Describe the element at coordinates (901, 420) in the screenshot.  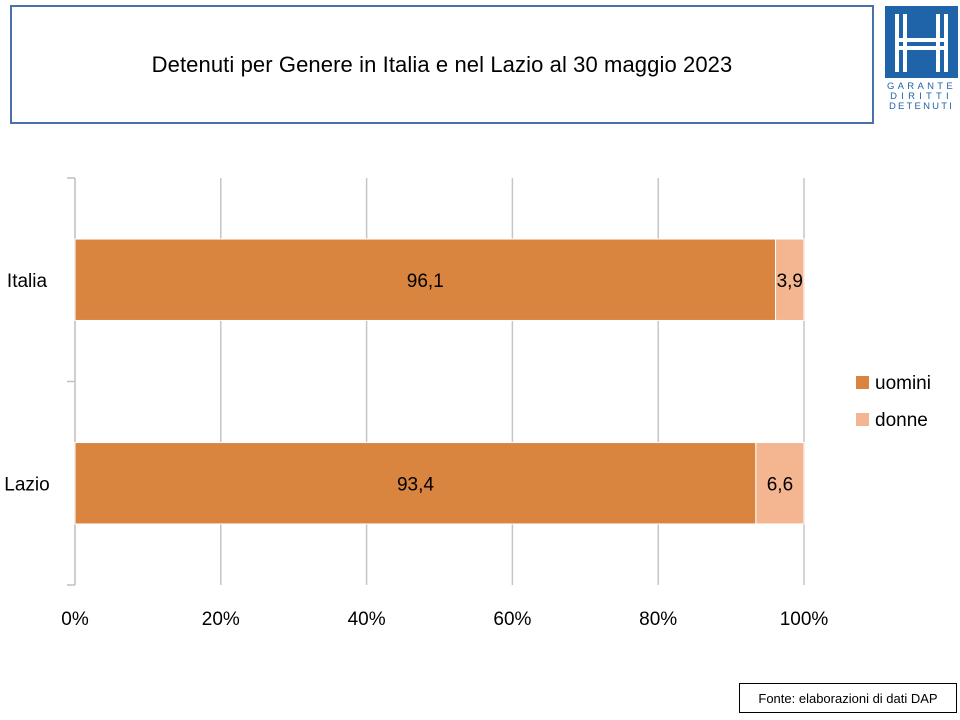
I see `legend-label: donne` at that location.